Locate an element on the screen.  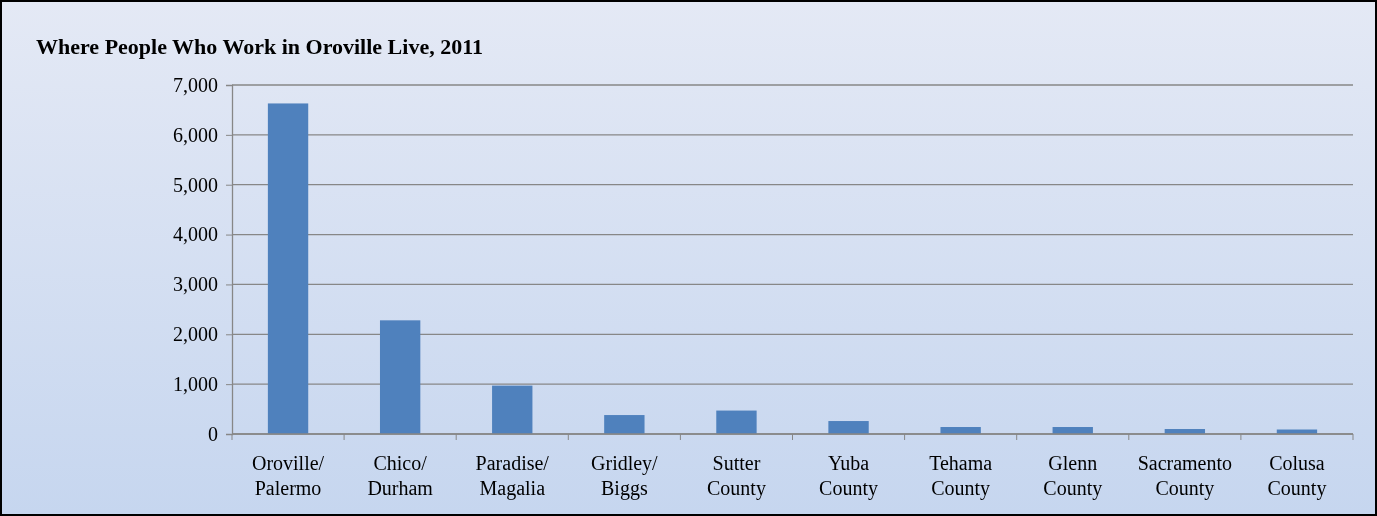
x-tick-label: Chico/ Durham is located at coordinates (400, 475).